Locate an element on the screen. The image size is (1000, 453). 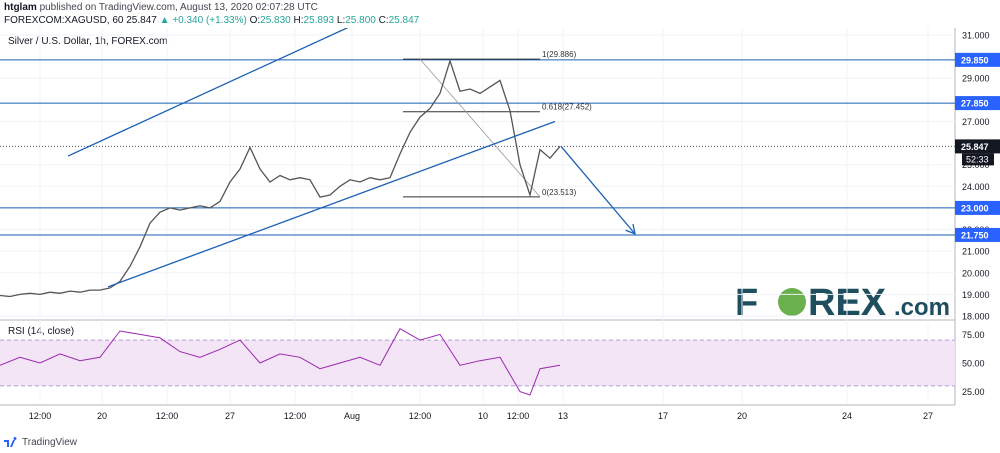
countdown-tag is located at coordinates (978, 159).